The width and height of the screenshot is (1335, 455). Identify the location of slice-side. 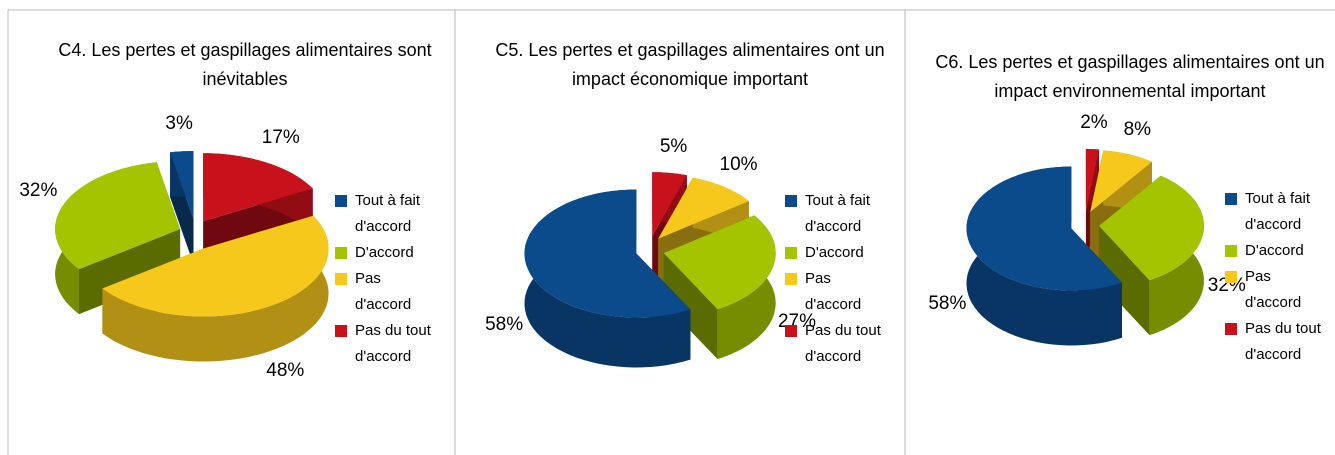
(215, 288).